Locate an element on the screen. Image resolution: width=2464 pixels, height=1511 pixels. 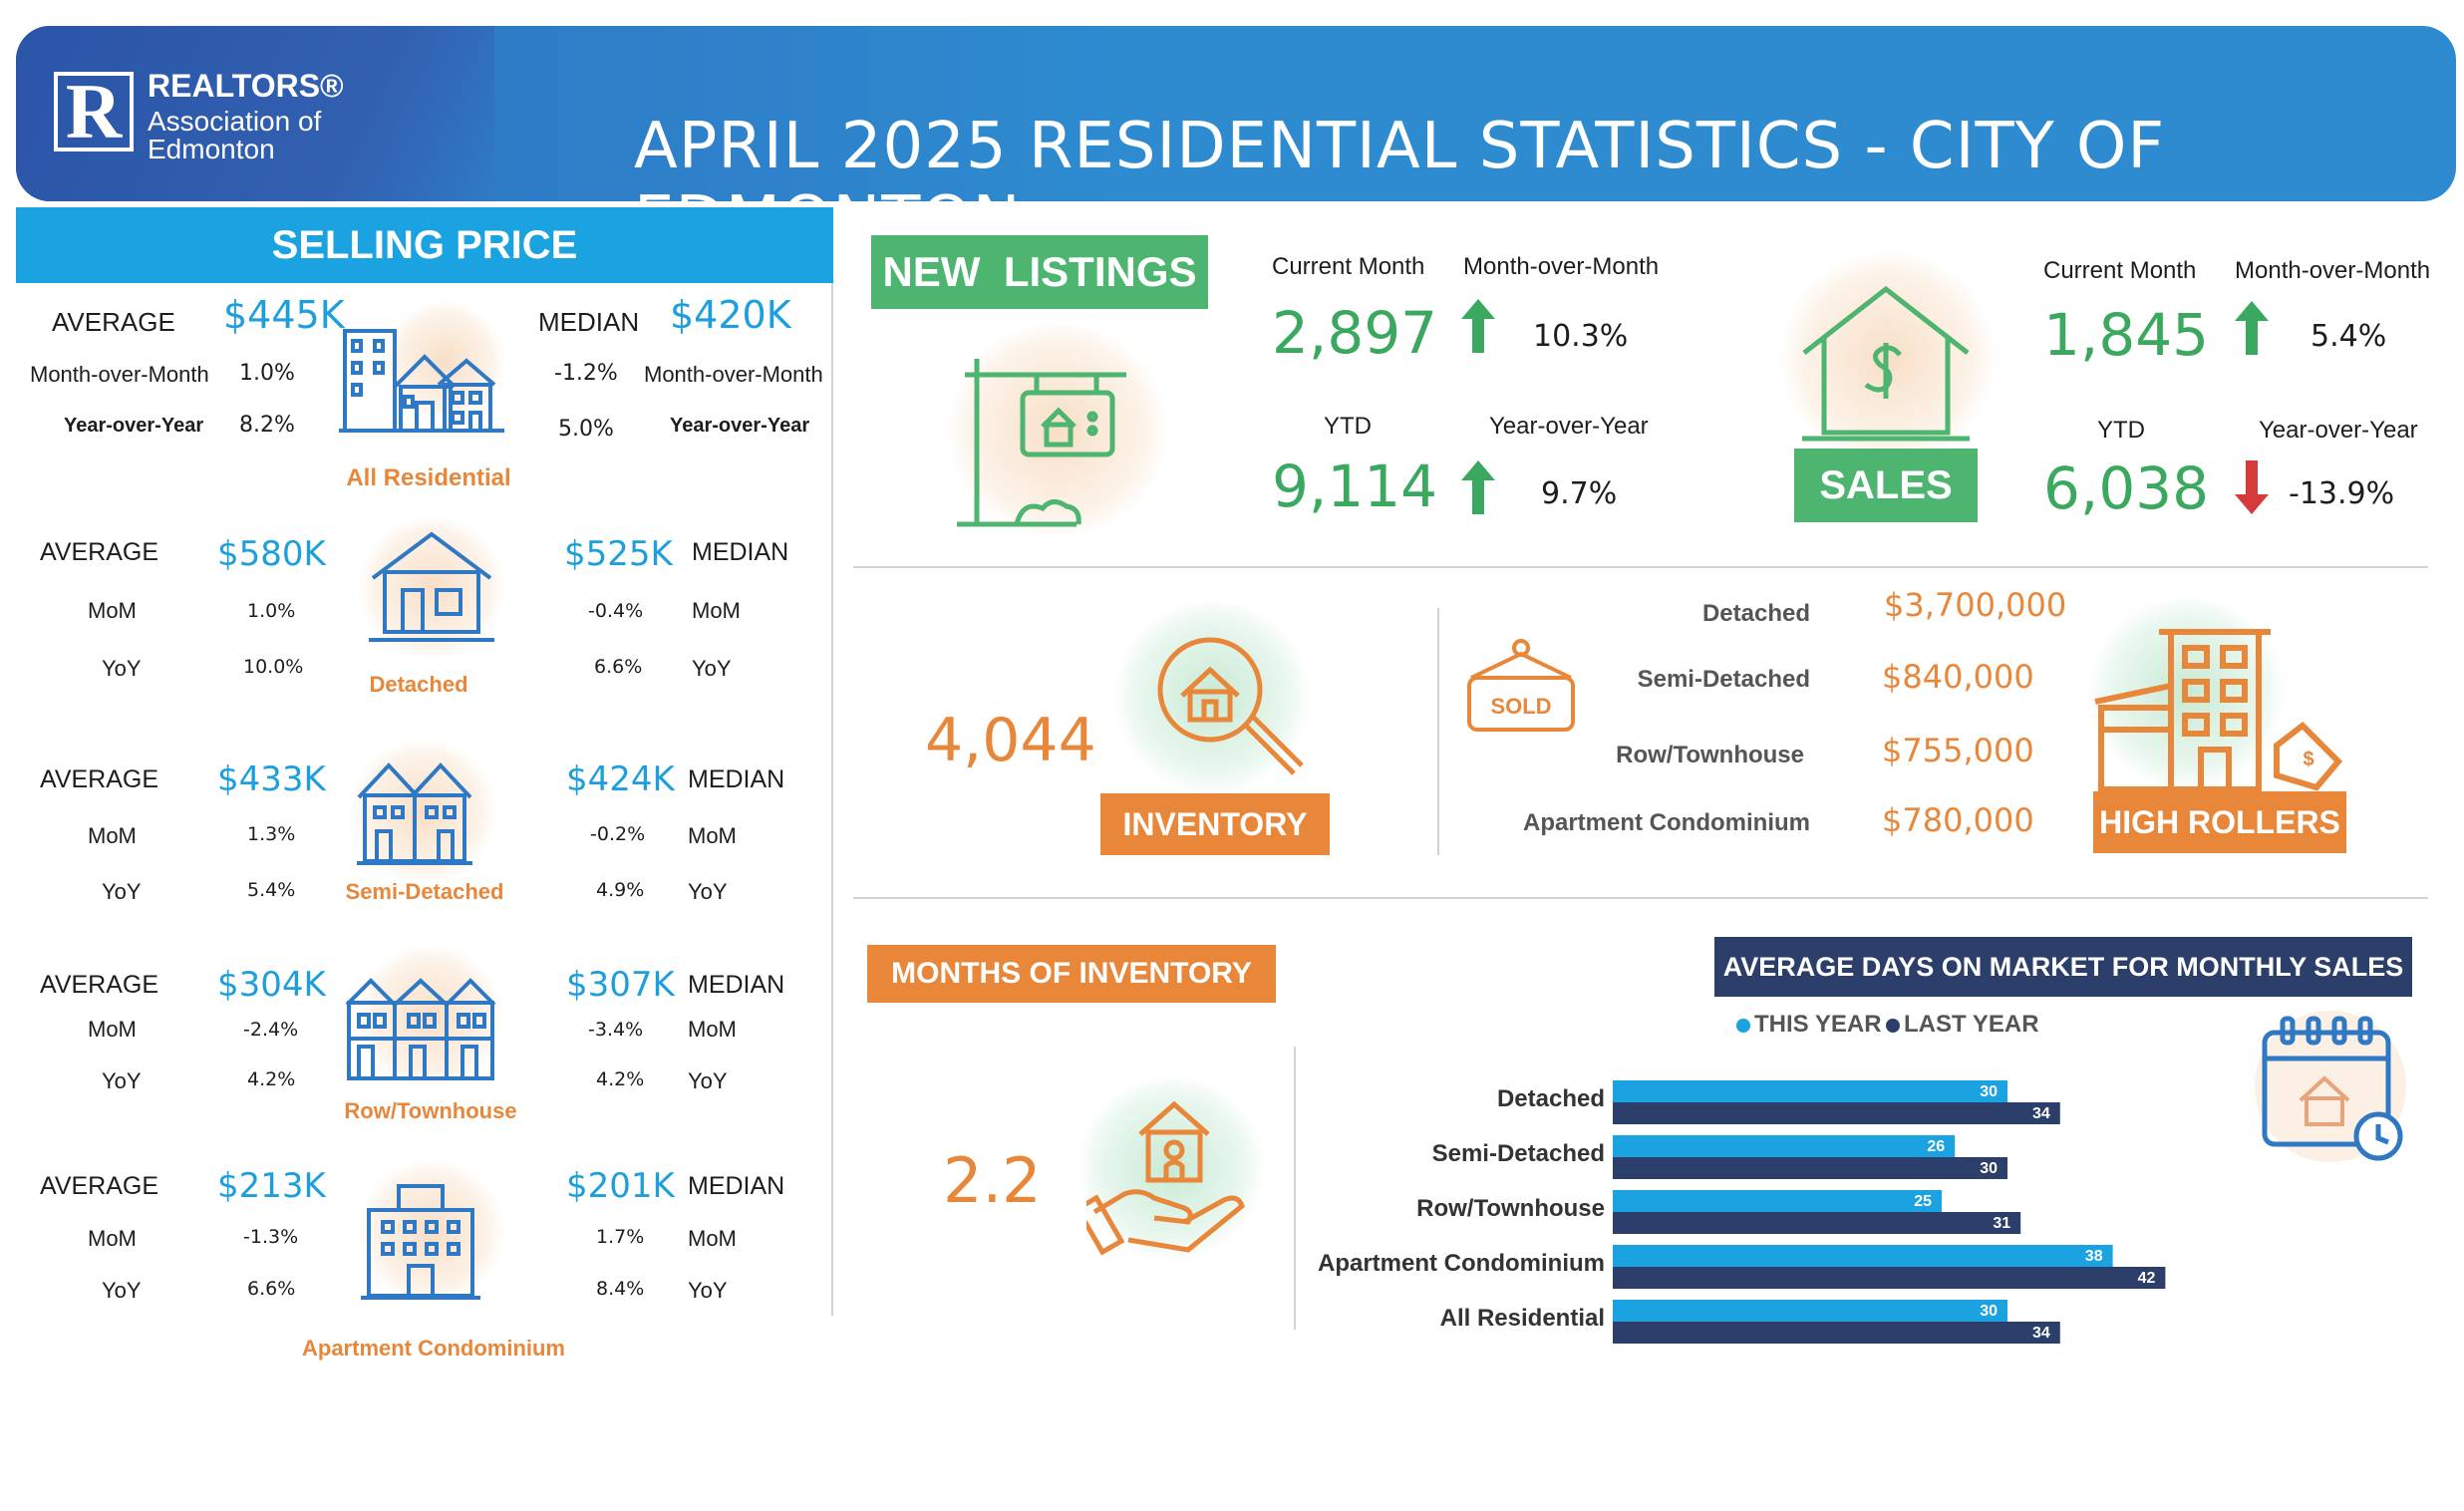
average-yoy: 10.0% is located at coordinates (273, 667).